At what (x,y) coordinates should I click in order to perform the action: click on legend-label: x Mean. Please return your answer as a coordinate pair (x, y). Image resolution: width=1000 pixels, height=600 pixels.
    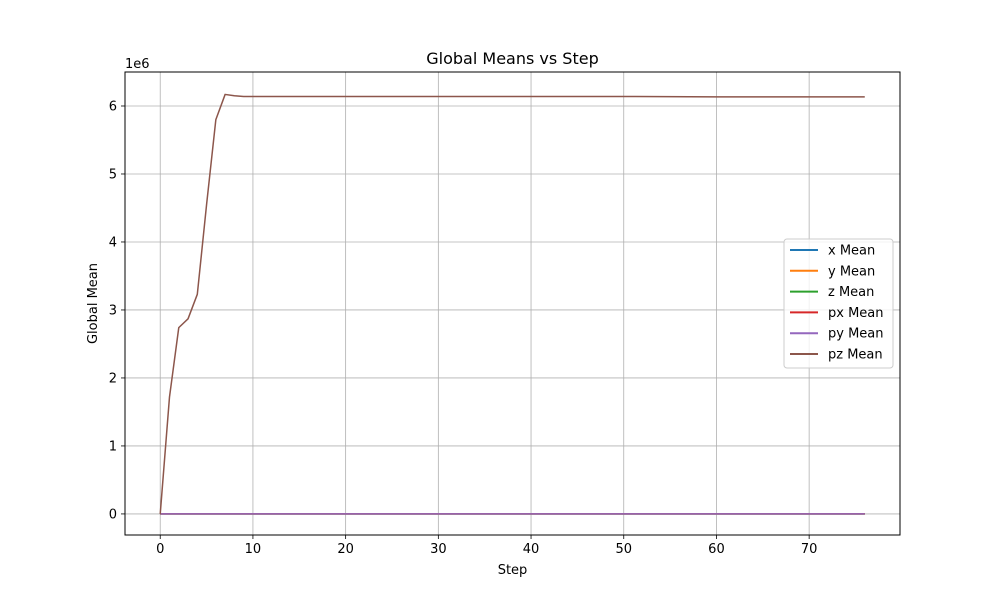
    Looking at the image, I should click on (851, 251).